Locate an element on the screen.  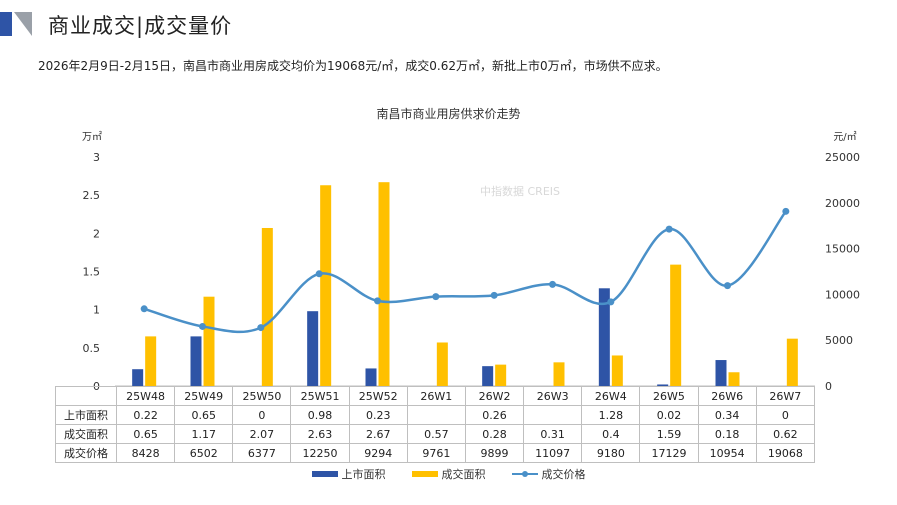
legend-supply: 上市面积 is located at coordinates (348, 474).